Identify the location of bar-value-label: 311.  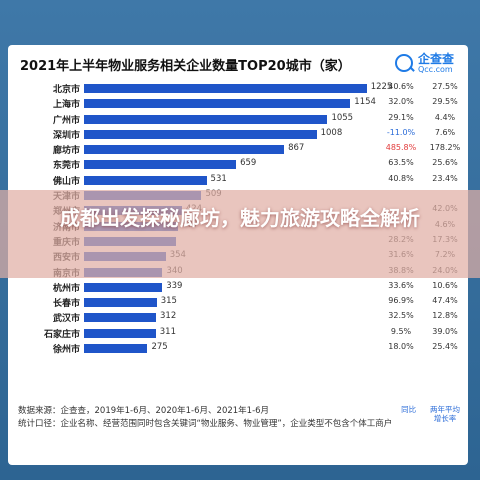
(167, 331).